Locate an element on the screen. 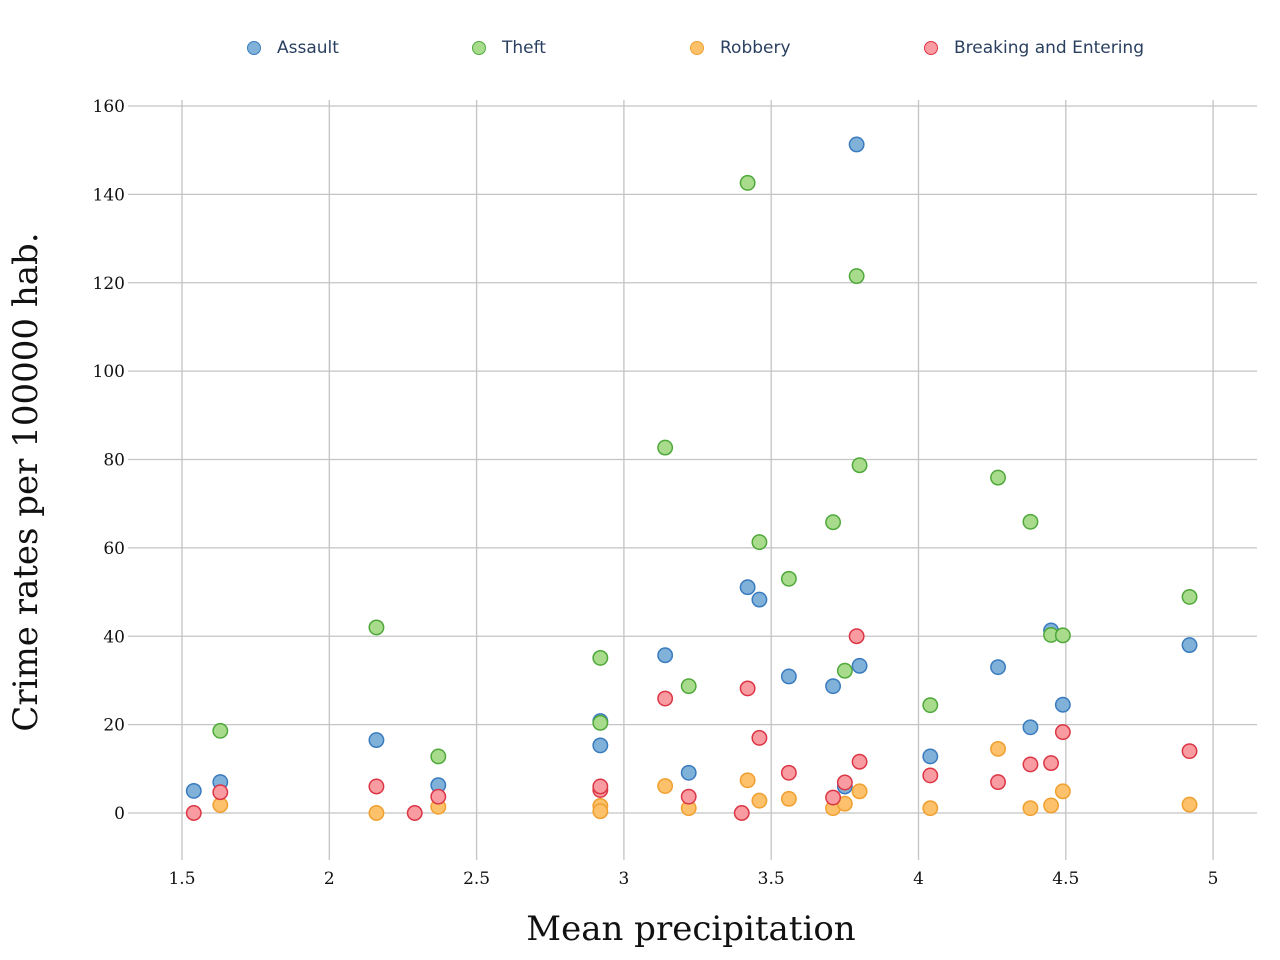  x-tick-labels: 1.5 2 2.5 3 3.5 4 4.5 5 is located at coordinates (693, 879).